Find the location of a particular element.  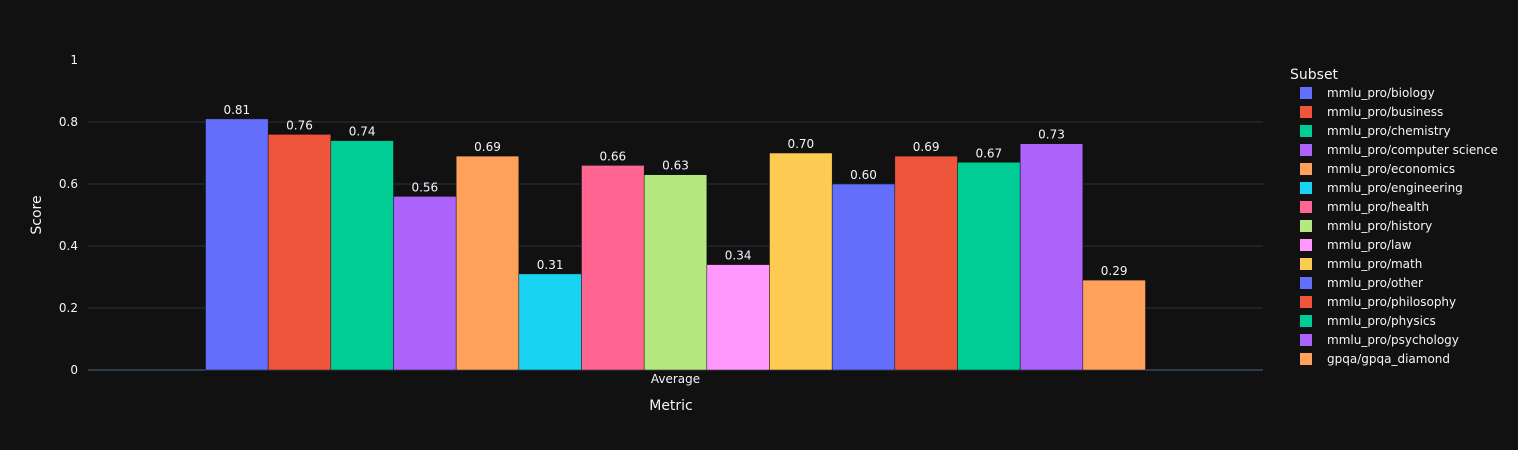

bar-value-label: 0.76 is located at coordinates (299, 125).